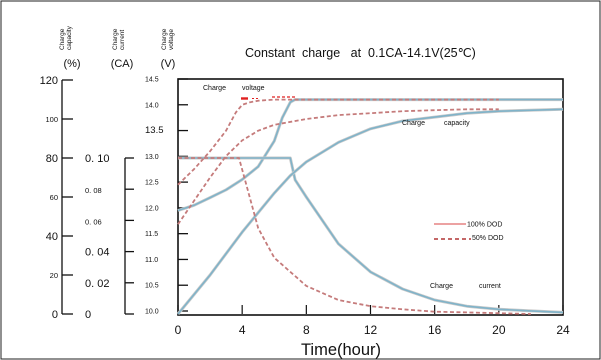 The height and width of the screenshot is (360, 601). Describe the element at coordinates (52, 159) in the screenshot. I see `capacity-tick-label: 80` at that location.